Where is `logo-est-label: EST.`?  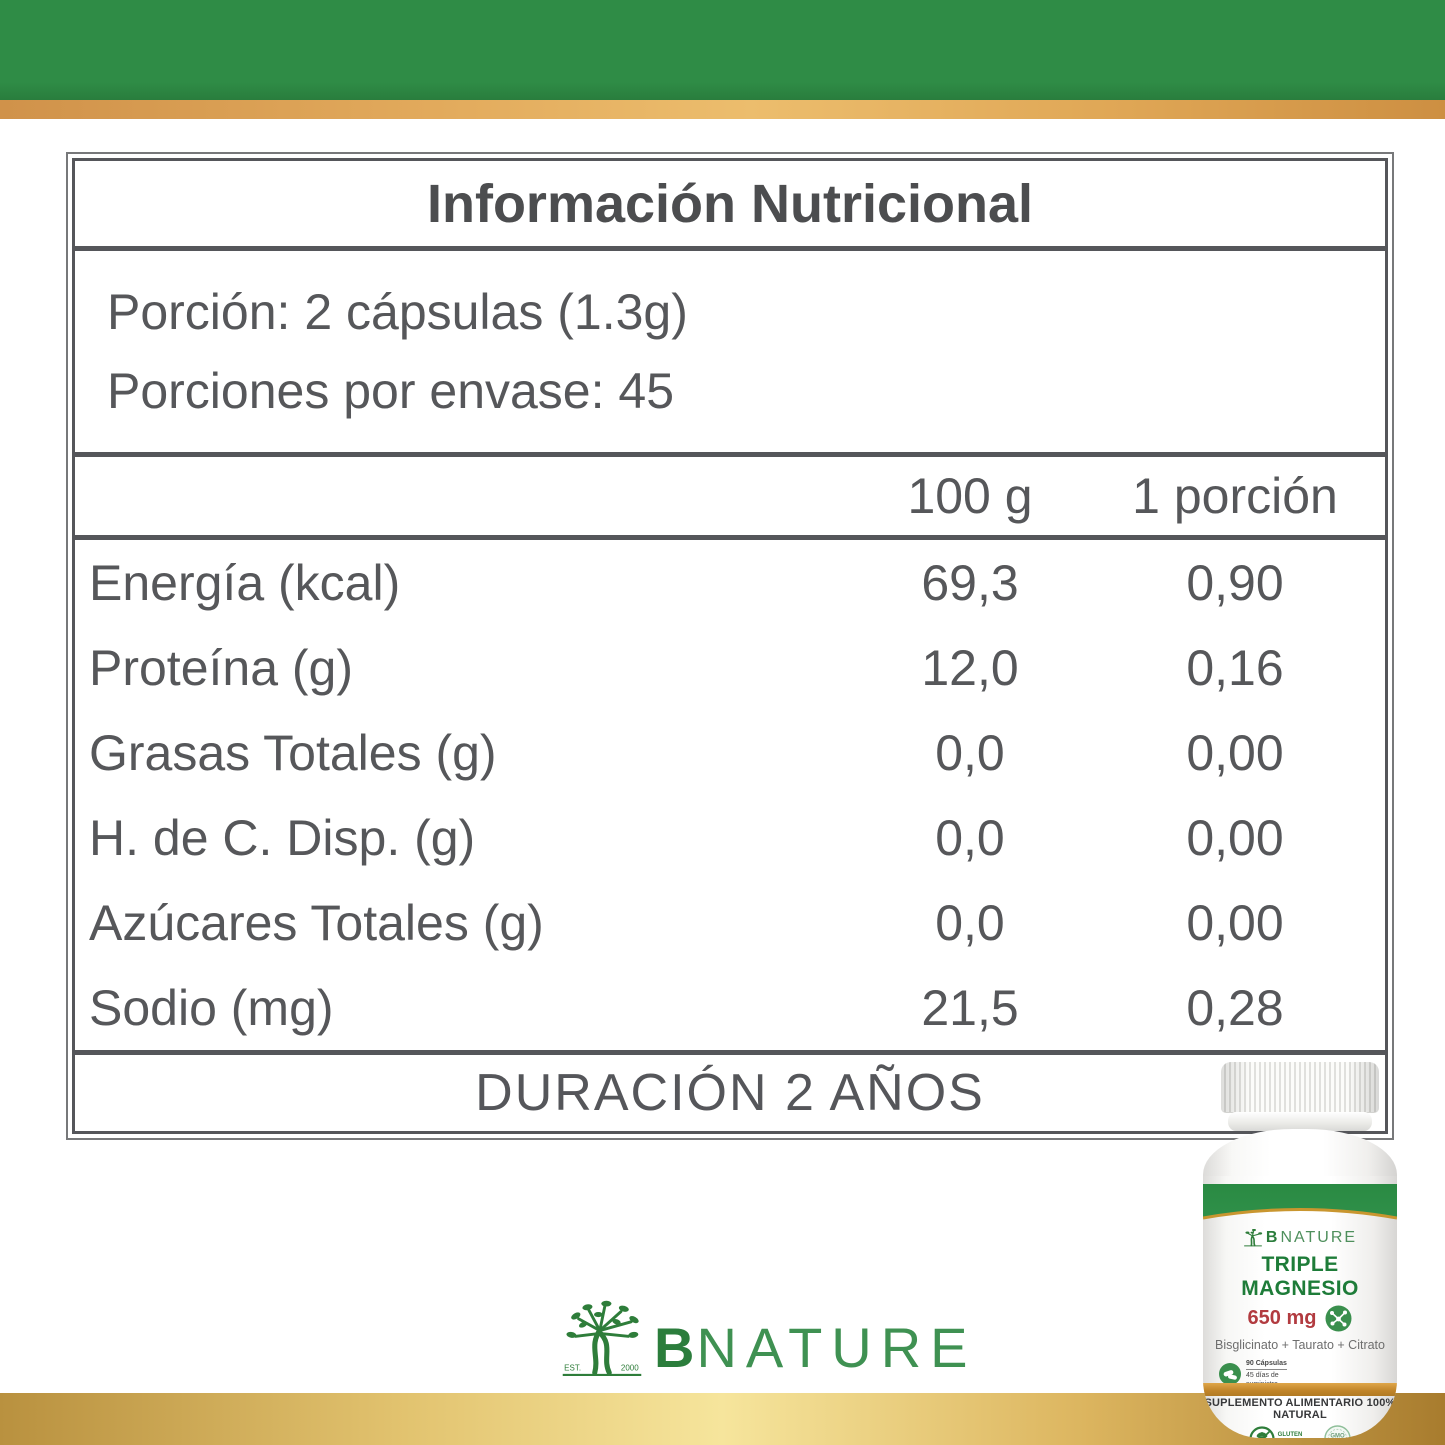
logo-est-label: EST. is located at coordinates (572, 1368).